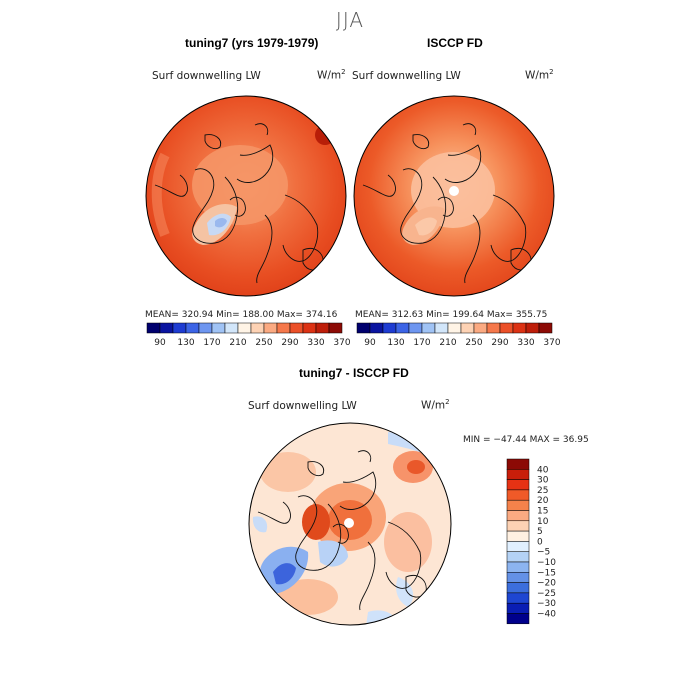 The width and height of the screenshot is (700, 700). What do you see at coordinates (546, 573) in the screenshot?
I see `colorbar-tick-label: −15` at bounding box center [546, 573].